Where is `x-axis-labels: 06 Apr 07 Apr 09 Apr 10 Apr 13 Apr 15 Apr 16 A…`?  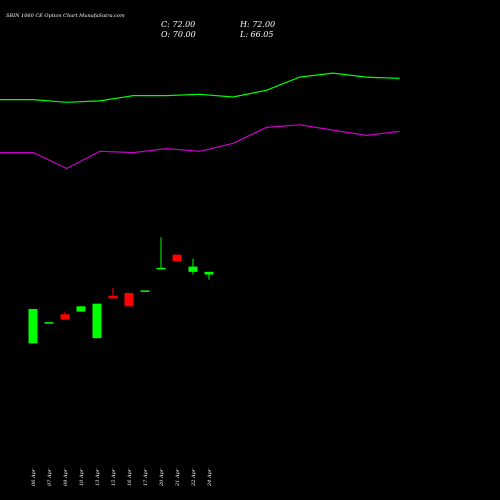
x-axis-labels: 06 Apr 07 Apr 09 Apr 10 Apr 13 Apr 15 Apr 16 A… is located at coordinates (122, 477).